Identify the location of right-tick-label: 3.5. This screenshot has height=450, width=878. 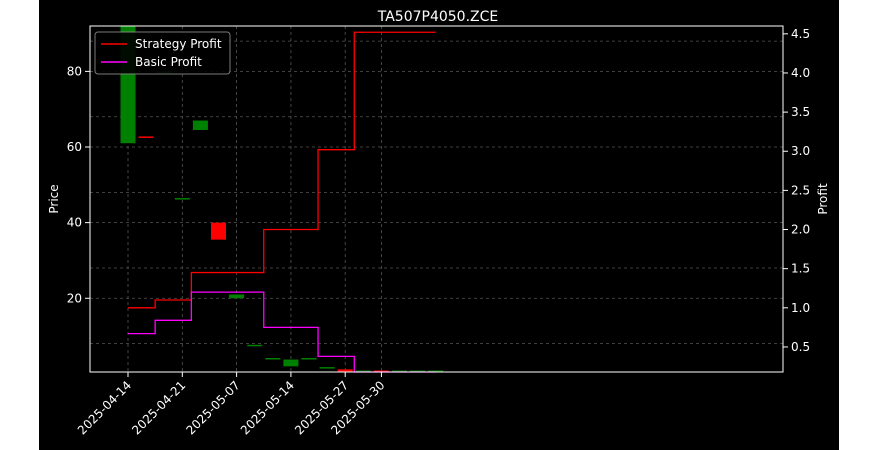
(800, 112).